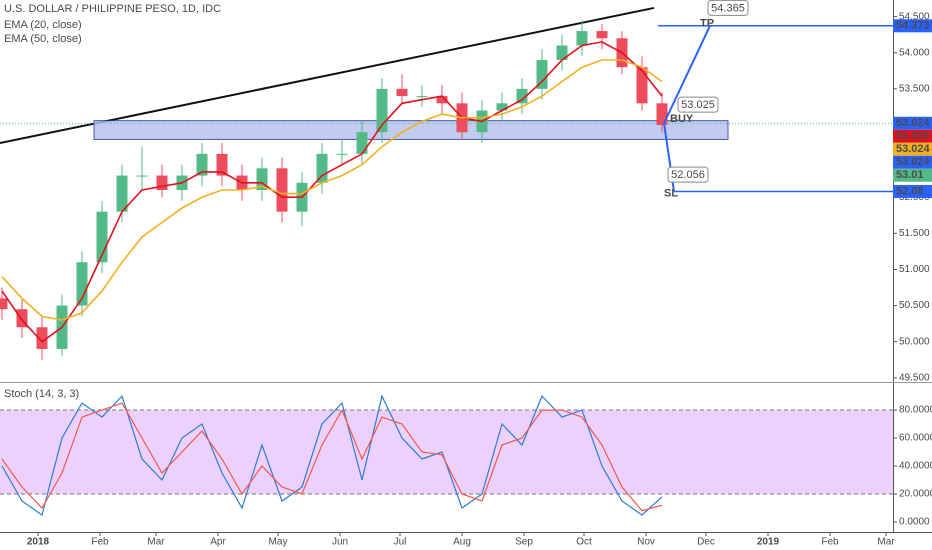 This screenshot has height=550, width=932. I want to click on x-tick-label: 2018, so click(38, 542).